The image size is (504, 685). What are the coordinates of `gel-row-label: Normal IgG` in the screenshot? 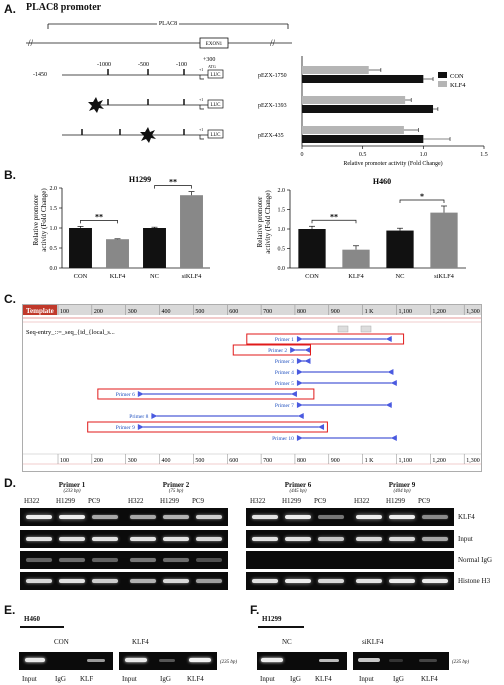 It's located at (475, 560).